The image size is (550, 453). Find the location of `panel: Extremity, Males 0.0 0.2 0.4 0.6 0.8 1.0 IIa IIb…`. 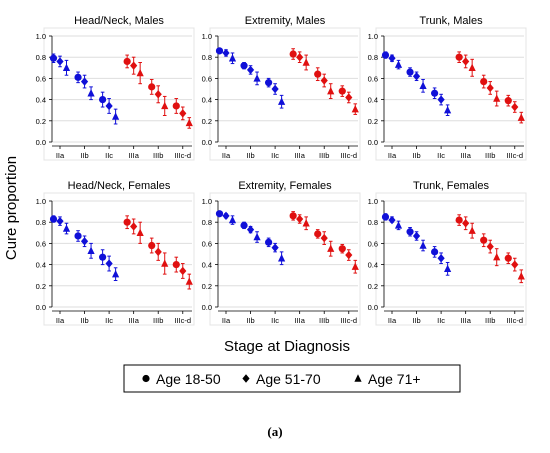

panel: Extremity, Males 0.0 0.2 0.4 0.6 0.8 1.0 IIa IIb… is located at coordinates (281, 88).